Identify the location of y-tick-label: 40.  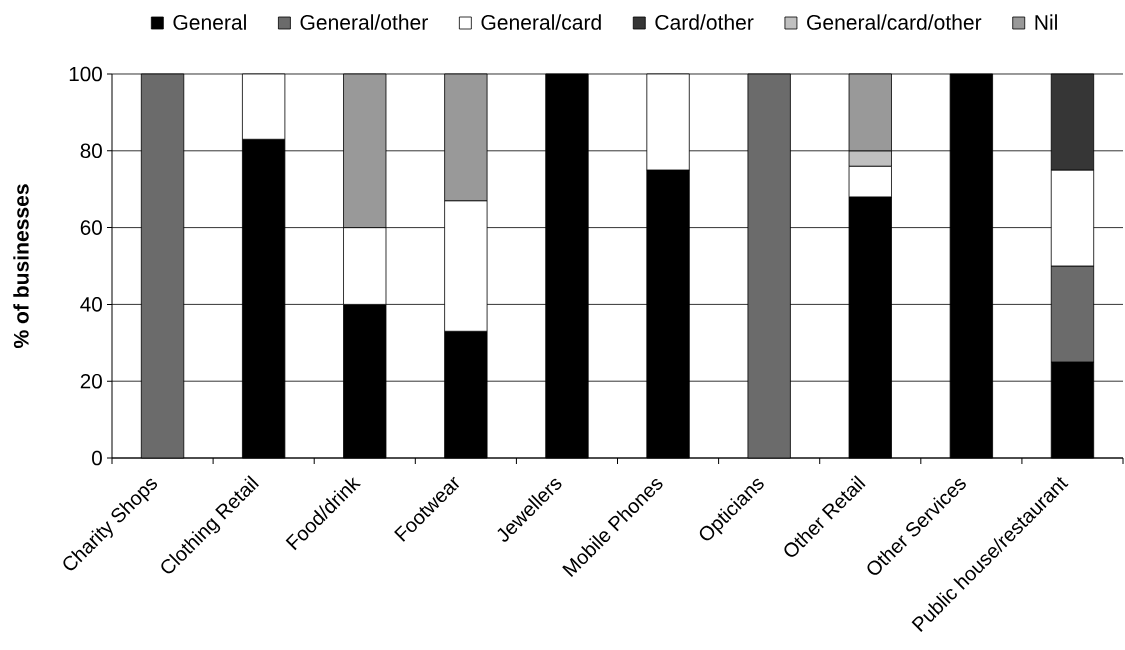
(91, 304).